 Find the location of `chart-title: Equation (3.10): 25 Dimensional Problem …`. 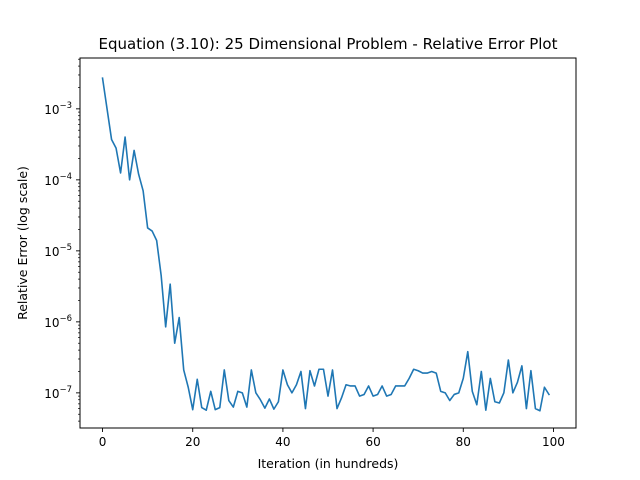

chart-title: Equation (3.10): 25 Dimensional Problem … is located at coordinates (328, 44).